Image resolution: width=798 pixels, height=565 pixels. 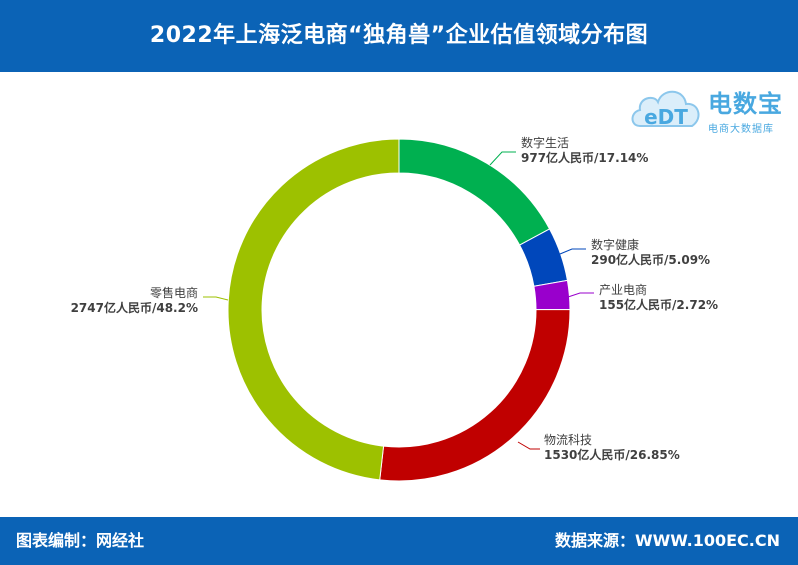 What do you see at coordinates (666, 117) in the screenshot?
I see `logo-mark: eDT` at bounding box center [666, 117].